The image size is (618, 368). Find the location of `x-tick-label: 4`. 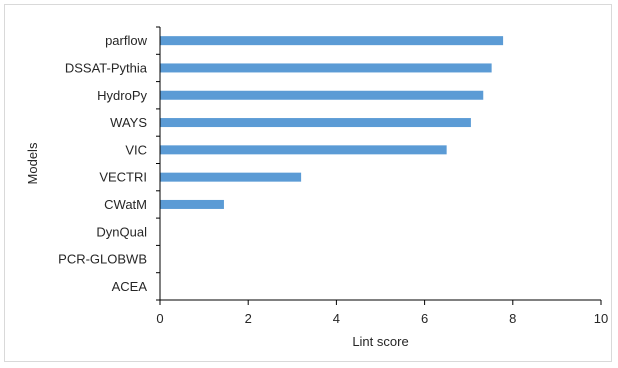

x-tick-label: 4 is located at coordinates (336, 318).